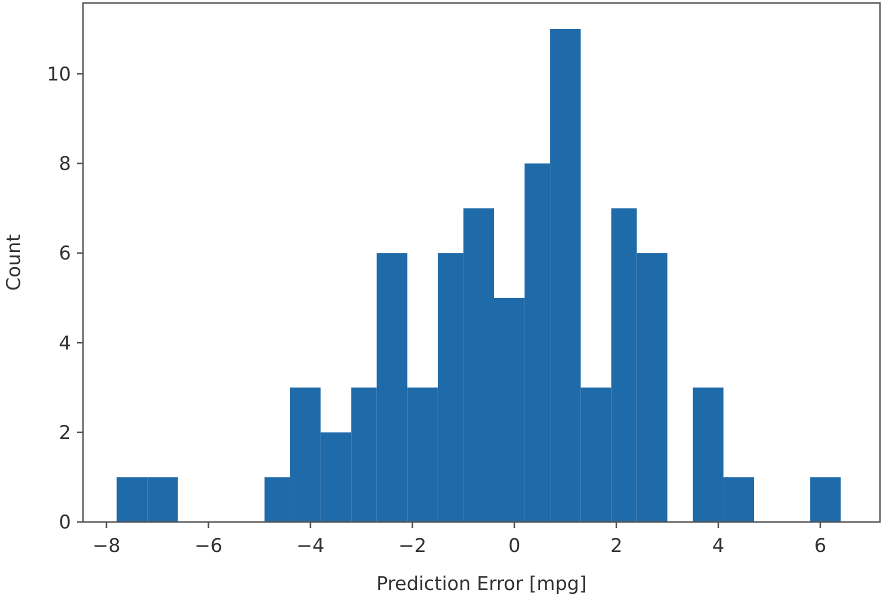  I want to click on x-tick-label: −8, so click(106, 546).